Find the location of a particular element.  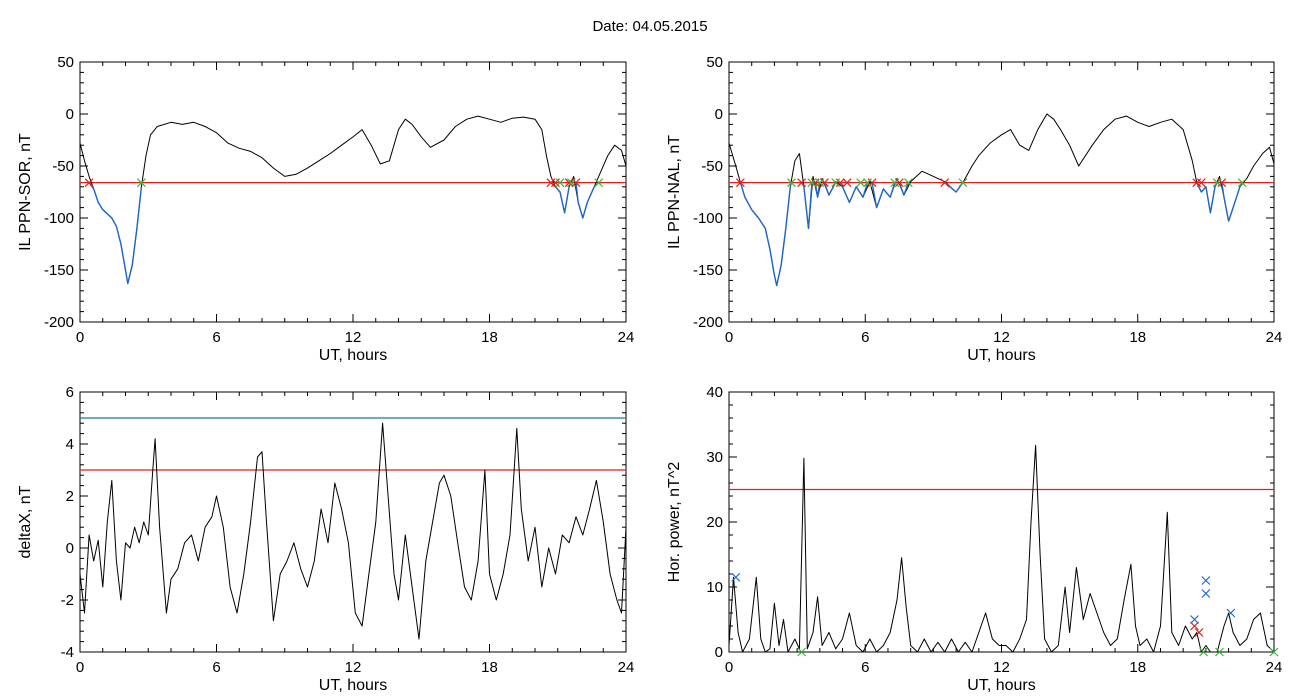

y-tick-label: 10 is located at coordinates (714, 587).